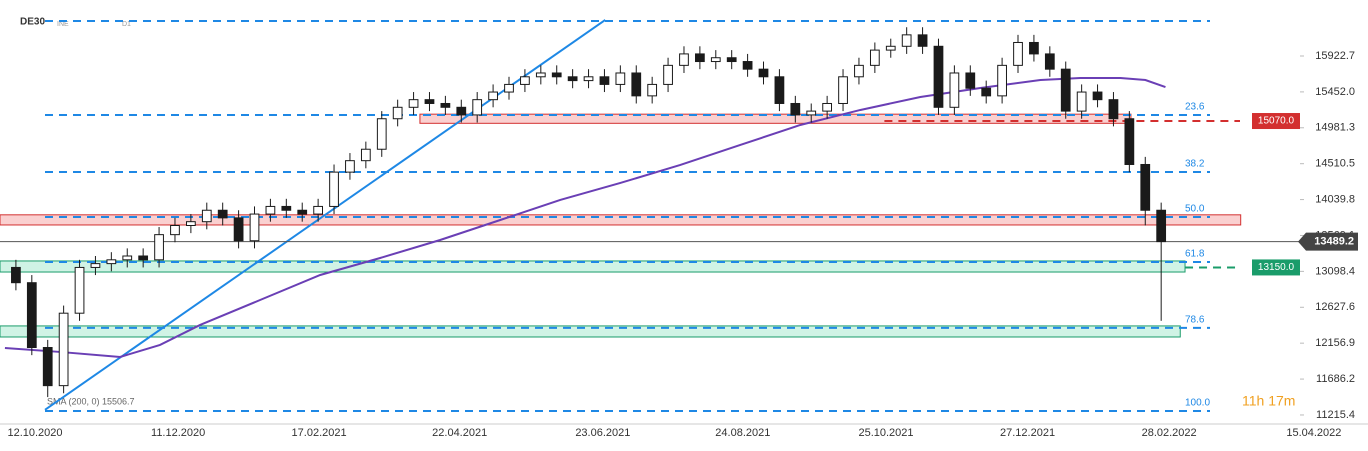 This screenshot has width=1368, height=451. What do you see at coordinates (1195, 107) in the screenshot?
I see `fib-label: 23.6` at bounding box center [1195, 107].